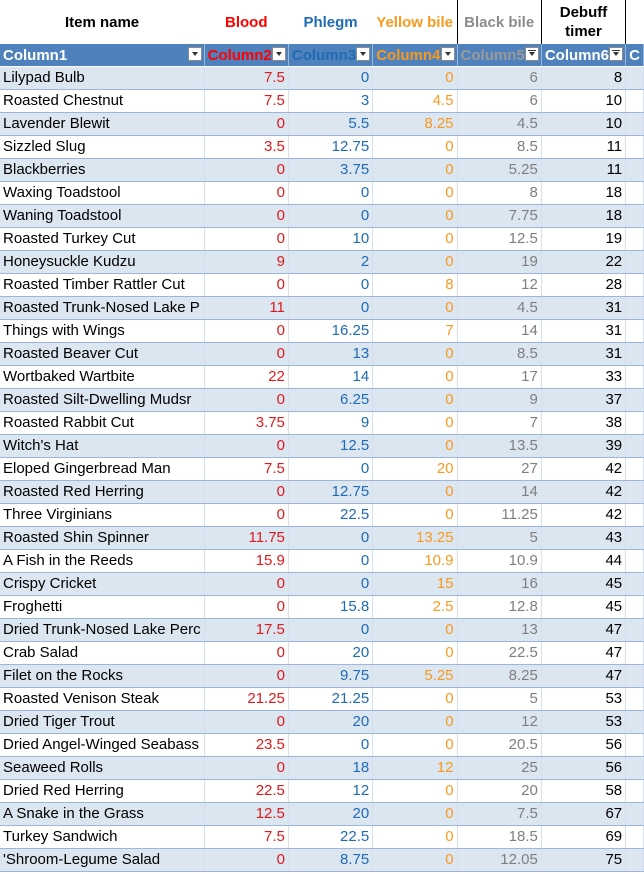 This screenshot has width=644, height=874. I want to click on item-name-cell: Lavender Blewit, so click(102, 124).